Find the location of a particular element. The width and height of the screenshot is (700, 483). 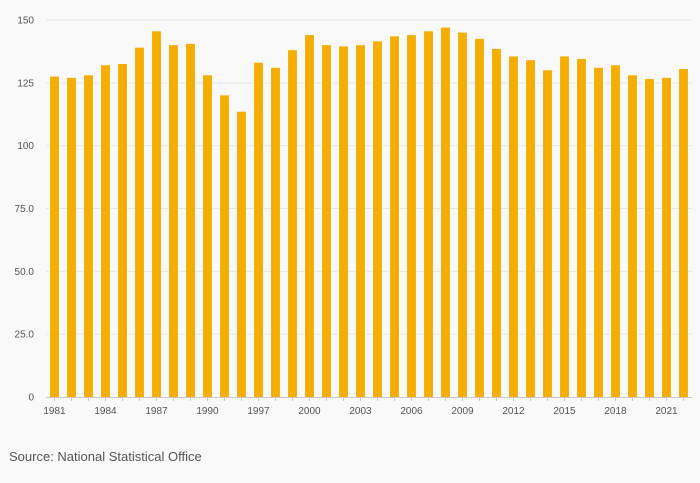

y-tick-label: 50.0 is located at coordinates (25, 272).